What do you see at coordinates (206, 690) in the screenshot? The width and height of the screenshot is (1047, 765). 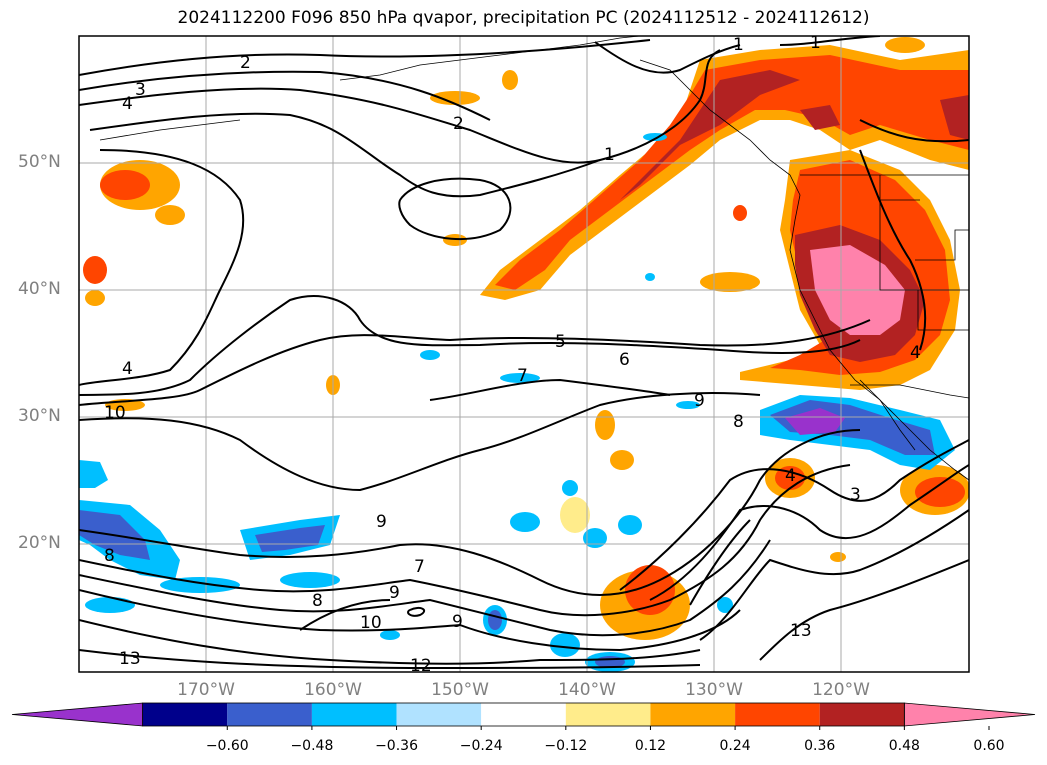 I see `lon-label: 170°W` at bounding box center [206, 690].